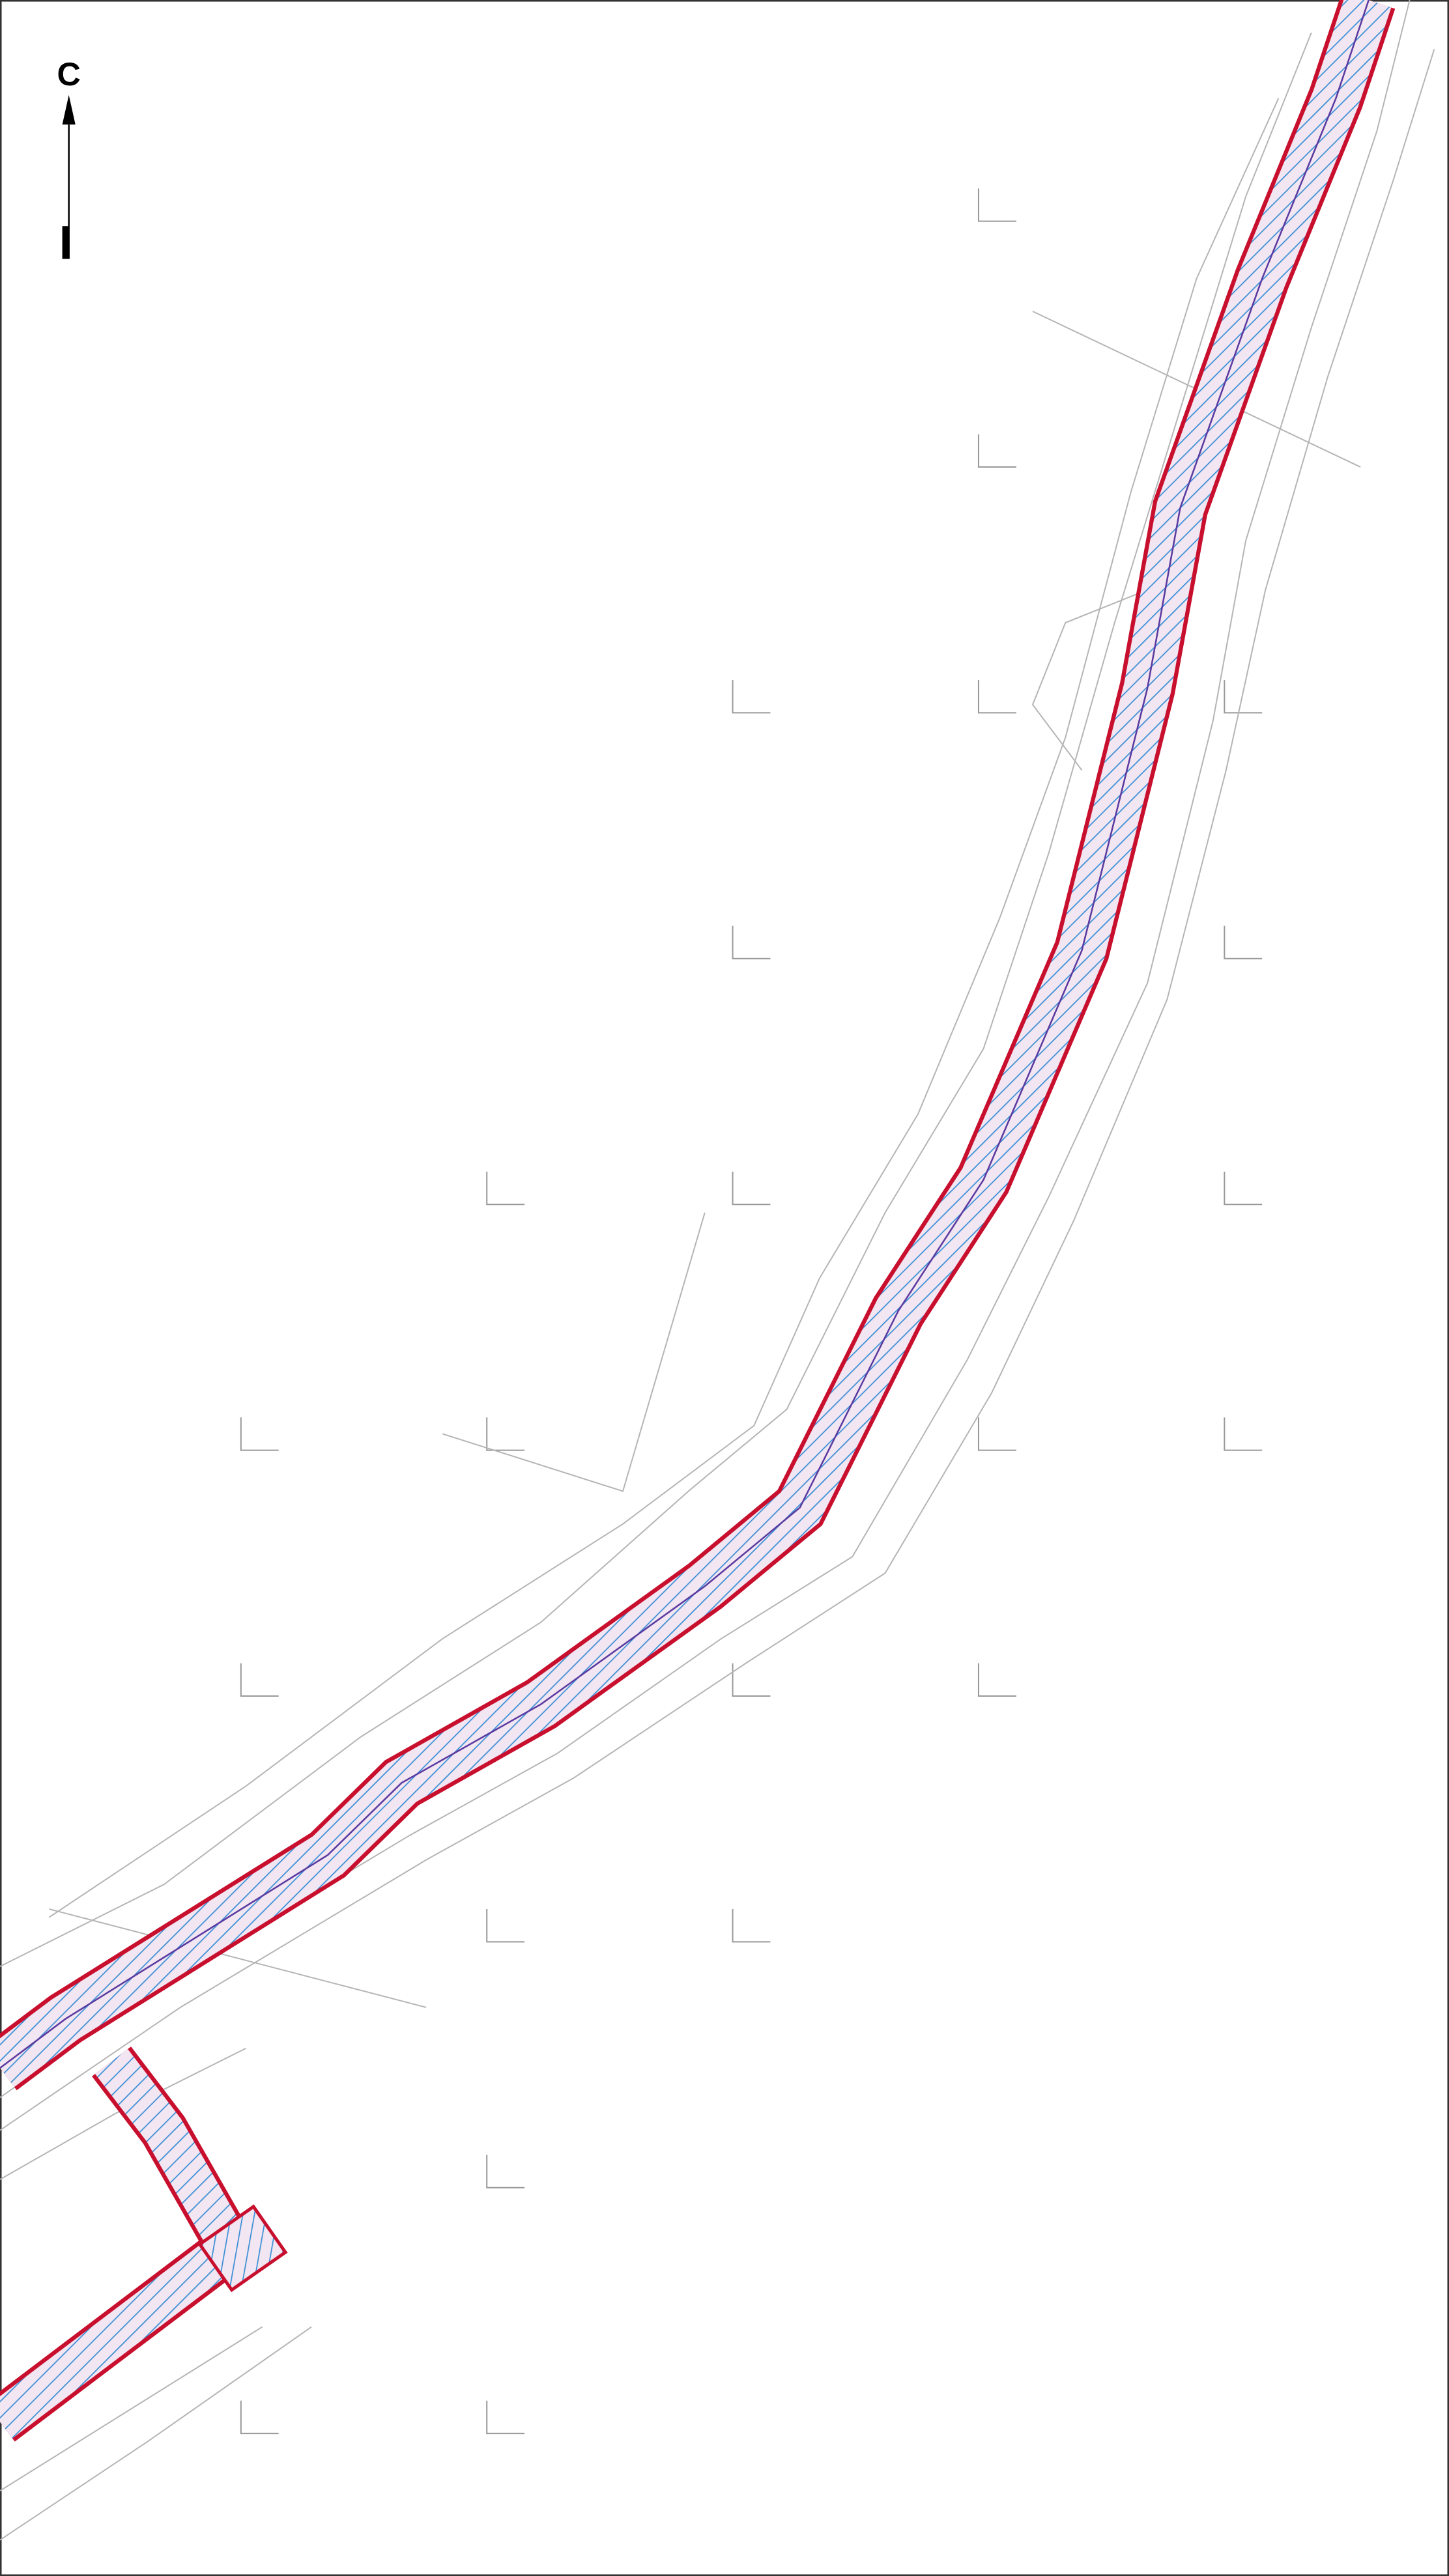  Describe the element at coordinates (65, 242) in the screenshot. I see `arrow-tail` at that location.